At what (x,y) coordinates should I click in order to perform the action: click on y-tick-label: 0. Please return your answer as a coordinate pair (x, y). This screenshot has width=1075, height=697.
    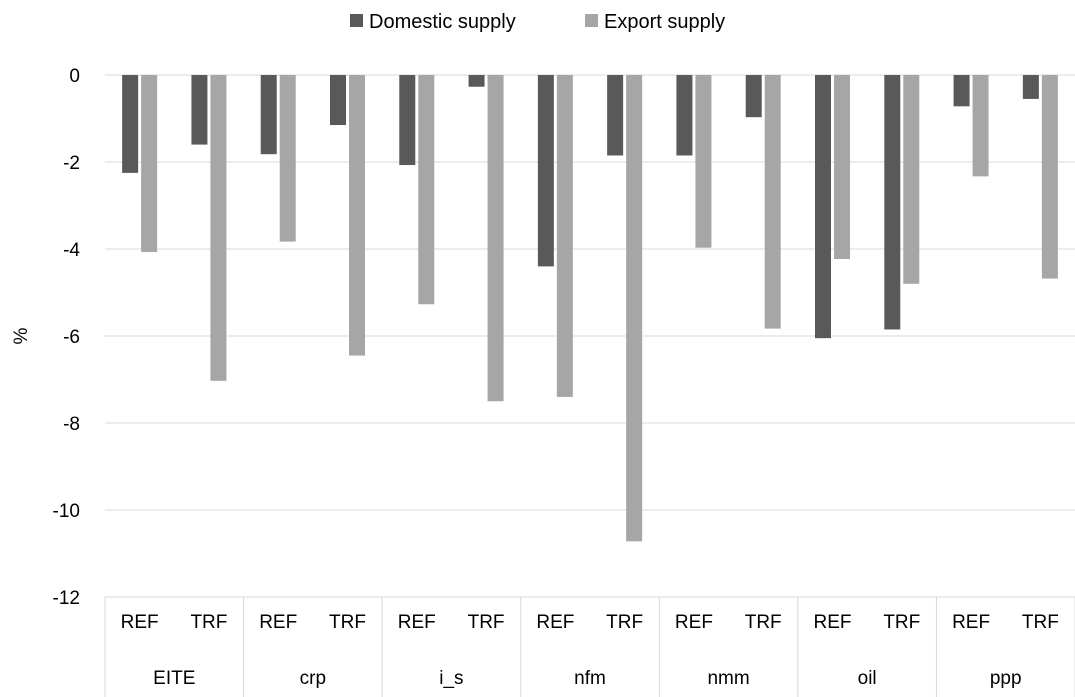
    Looking at the image, I should click on (74, 76).